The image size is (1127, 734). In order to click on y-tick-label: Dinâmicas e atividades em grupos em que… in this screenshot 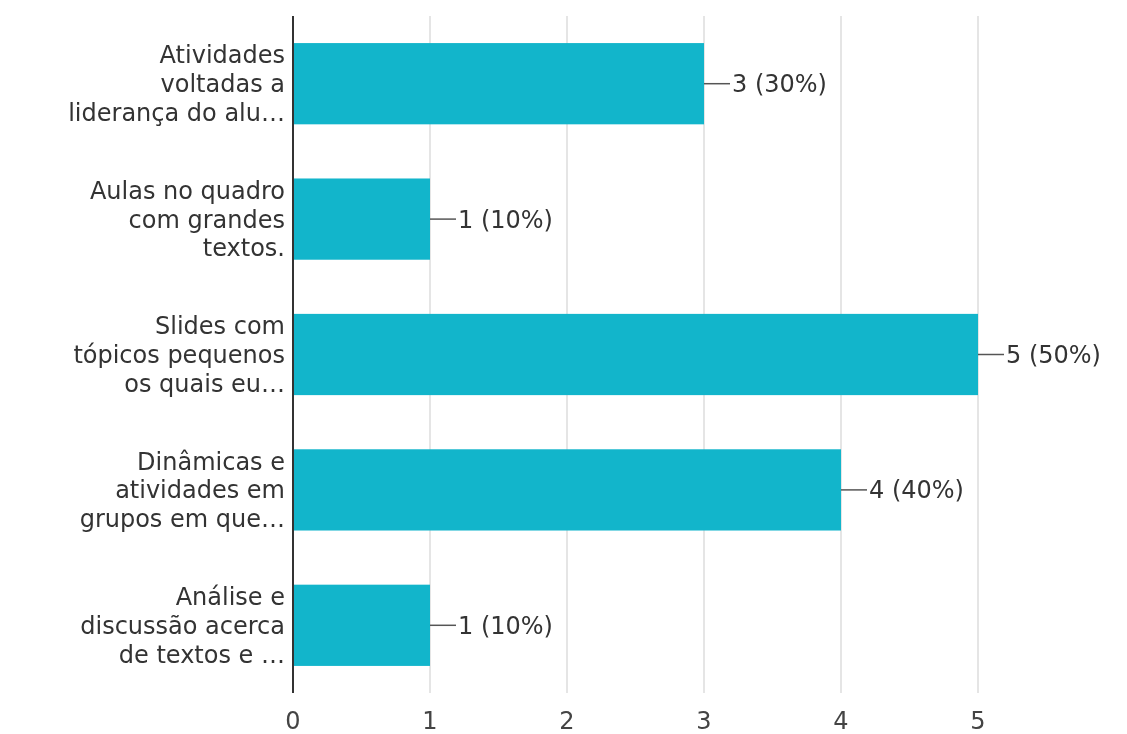, I will do `click(182, 490)`.